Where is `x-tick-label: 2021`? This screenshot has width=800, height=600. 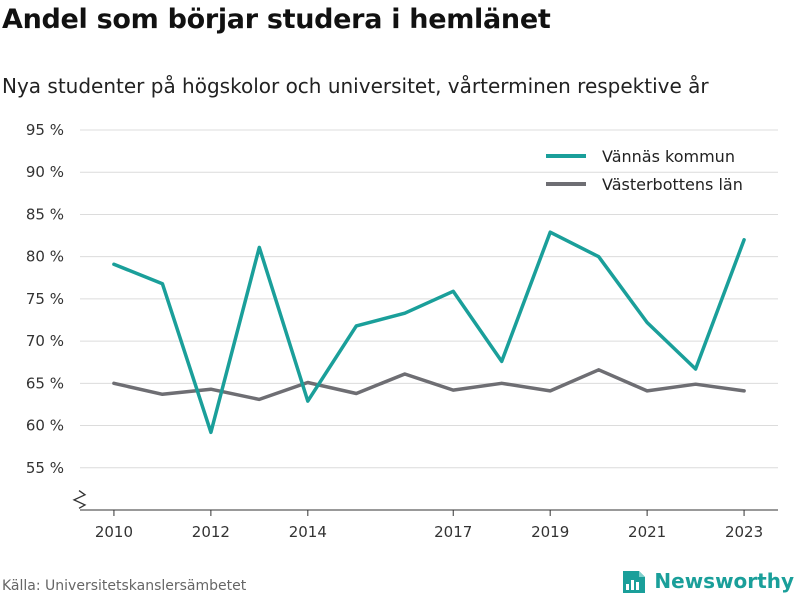
x-tick-label: 2021 is located at coordinates (647, 532).